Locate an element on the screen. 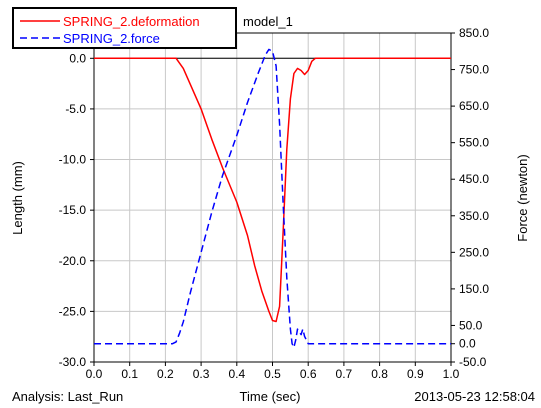 This screenshot has width=541, height=408. y-right-tick-label: 150.0 is located at coordinates (474, 289).